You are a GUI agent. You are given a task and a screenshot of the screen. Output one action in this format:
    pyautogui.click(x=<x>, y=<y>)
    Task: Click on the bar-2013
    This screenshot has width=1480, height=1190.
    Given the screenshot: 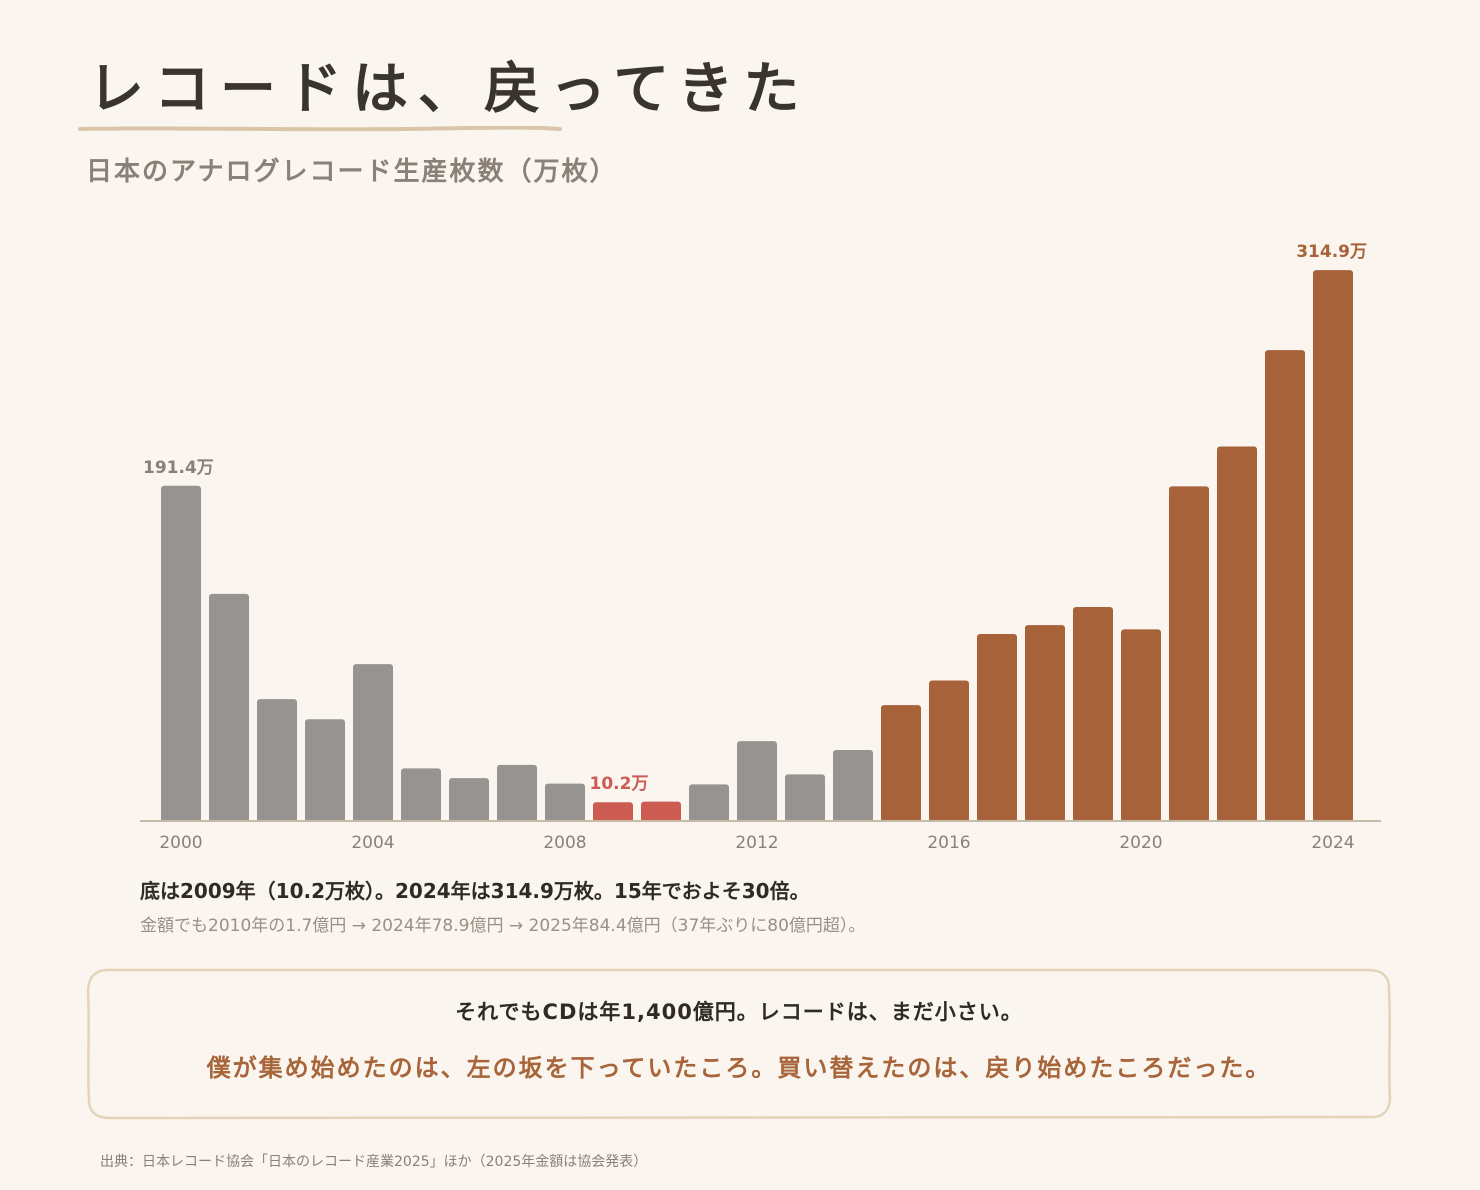 What is the action you would take?
    pyautogui.click(x=805, y=798)
    